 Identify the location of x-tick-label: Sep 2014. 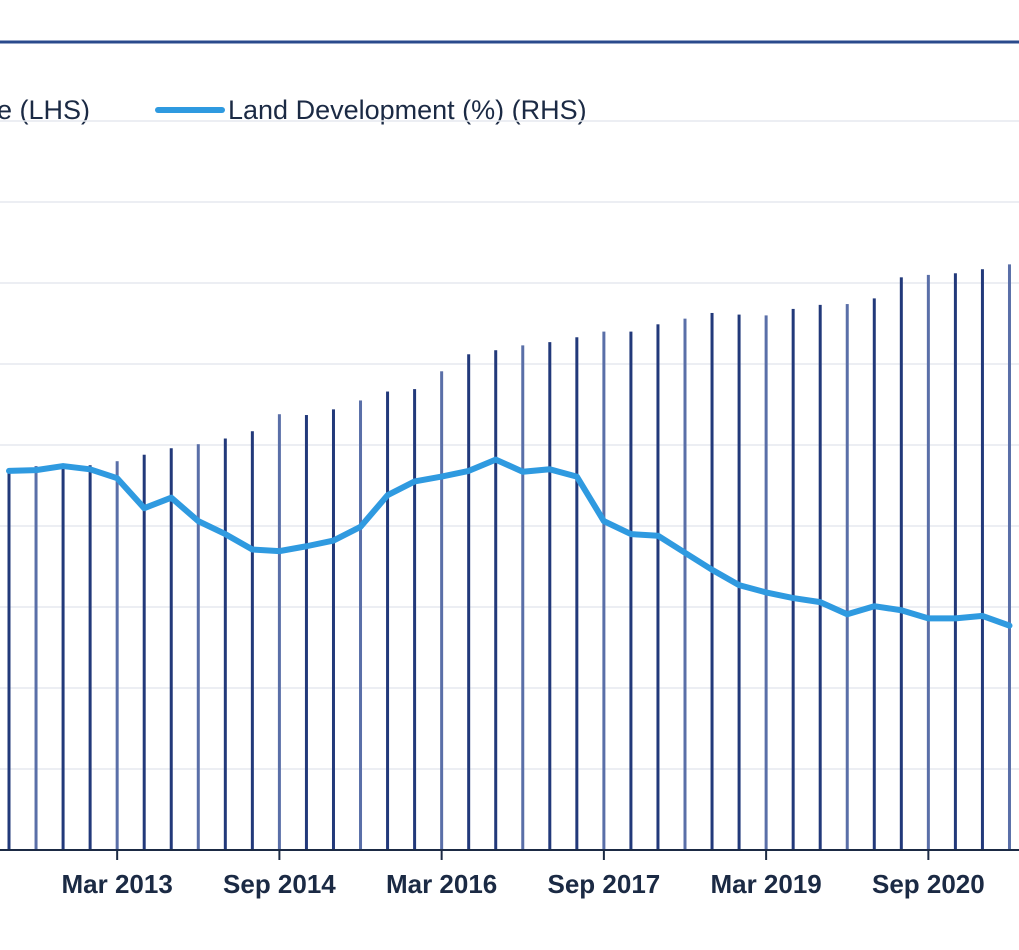
(279, 884).